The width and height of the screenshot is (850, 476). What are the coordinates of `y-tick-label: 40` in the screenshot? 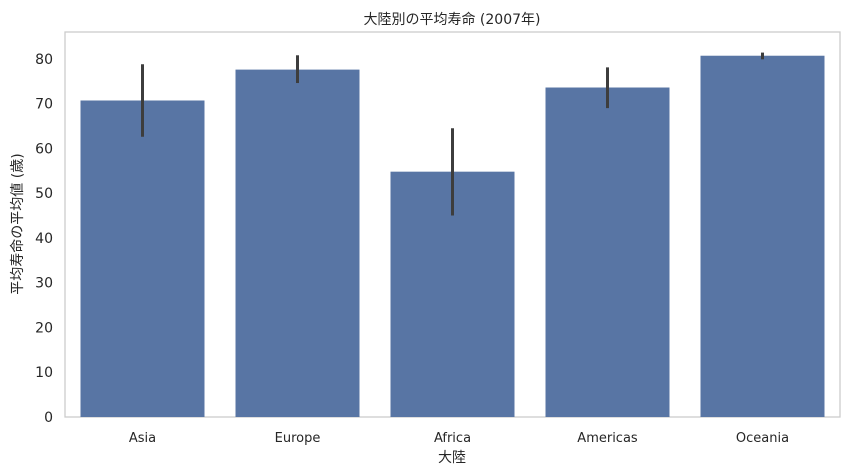 It's located at (44, 239).